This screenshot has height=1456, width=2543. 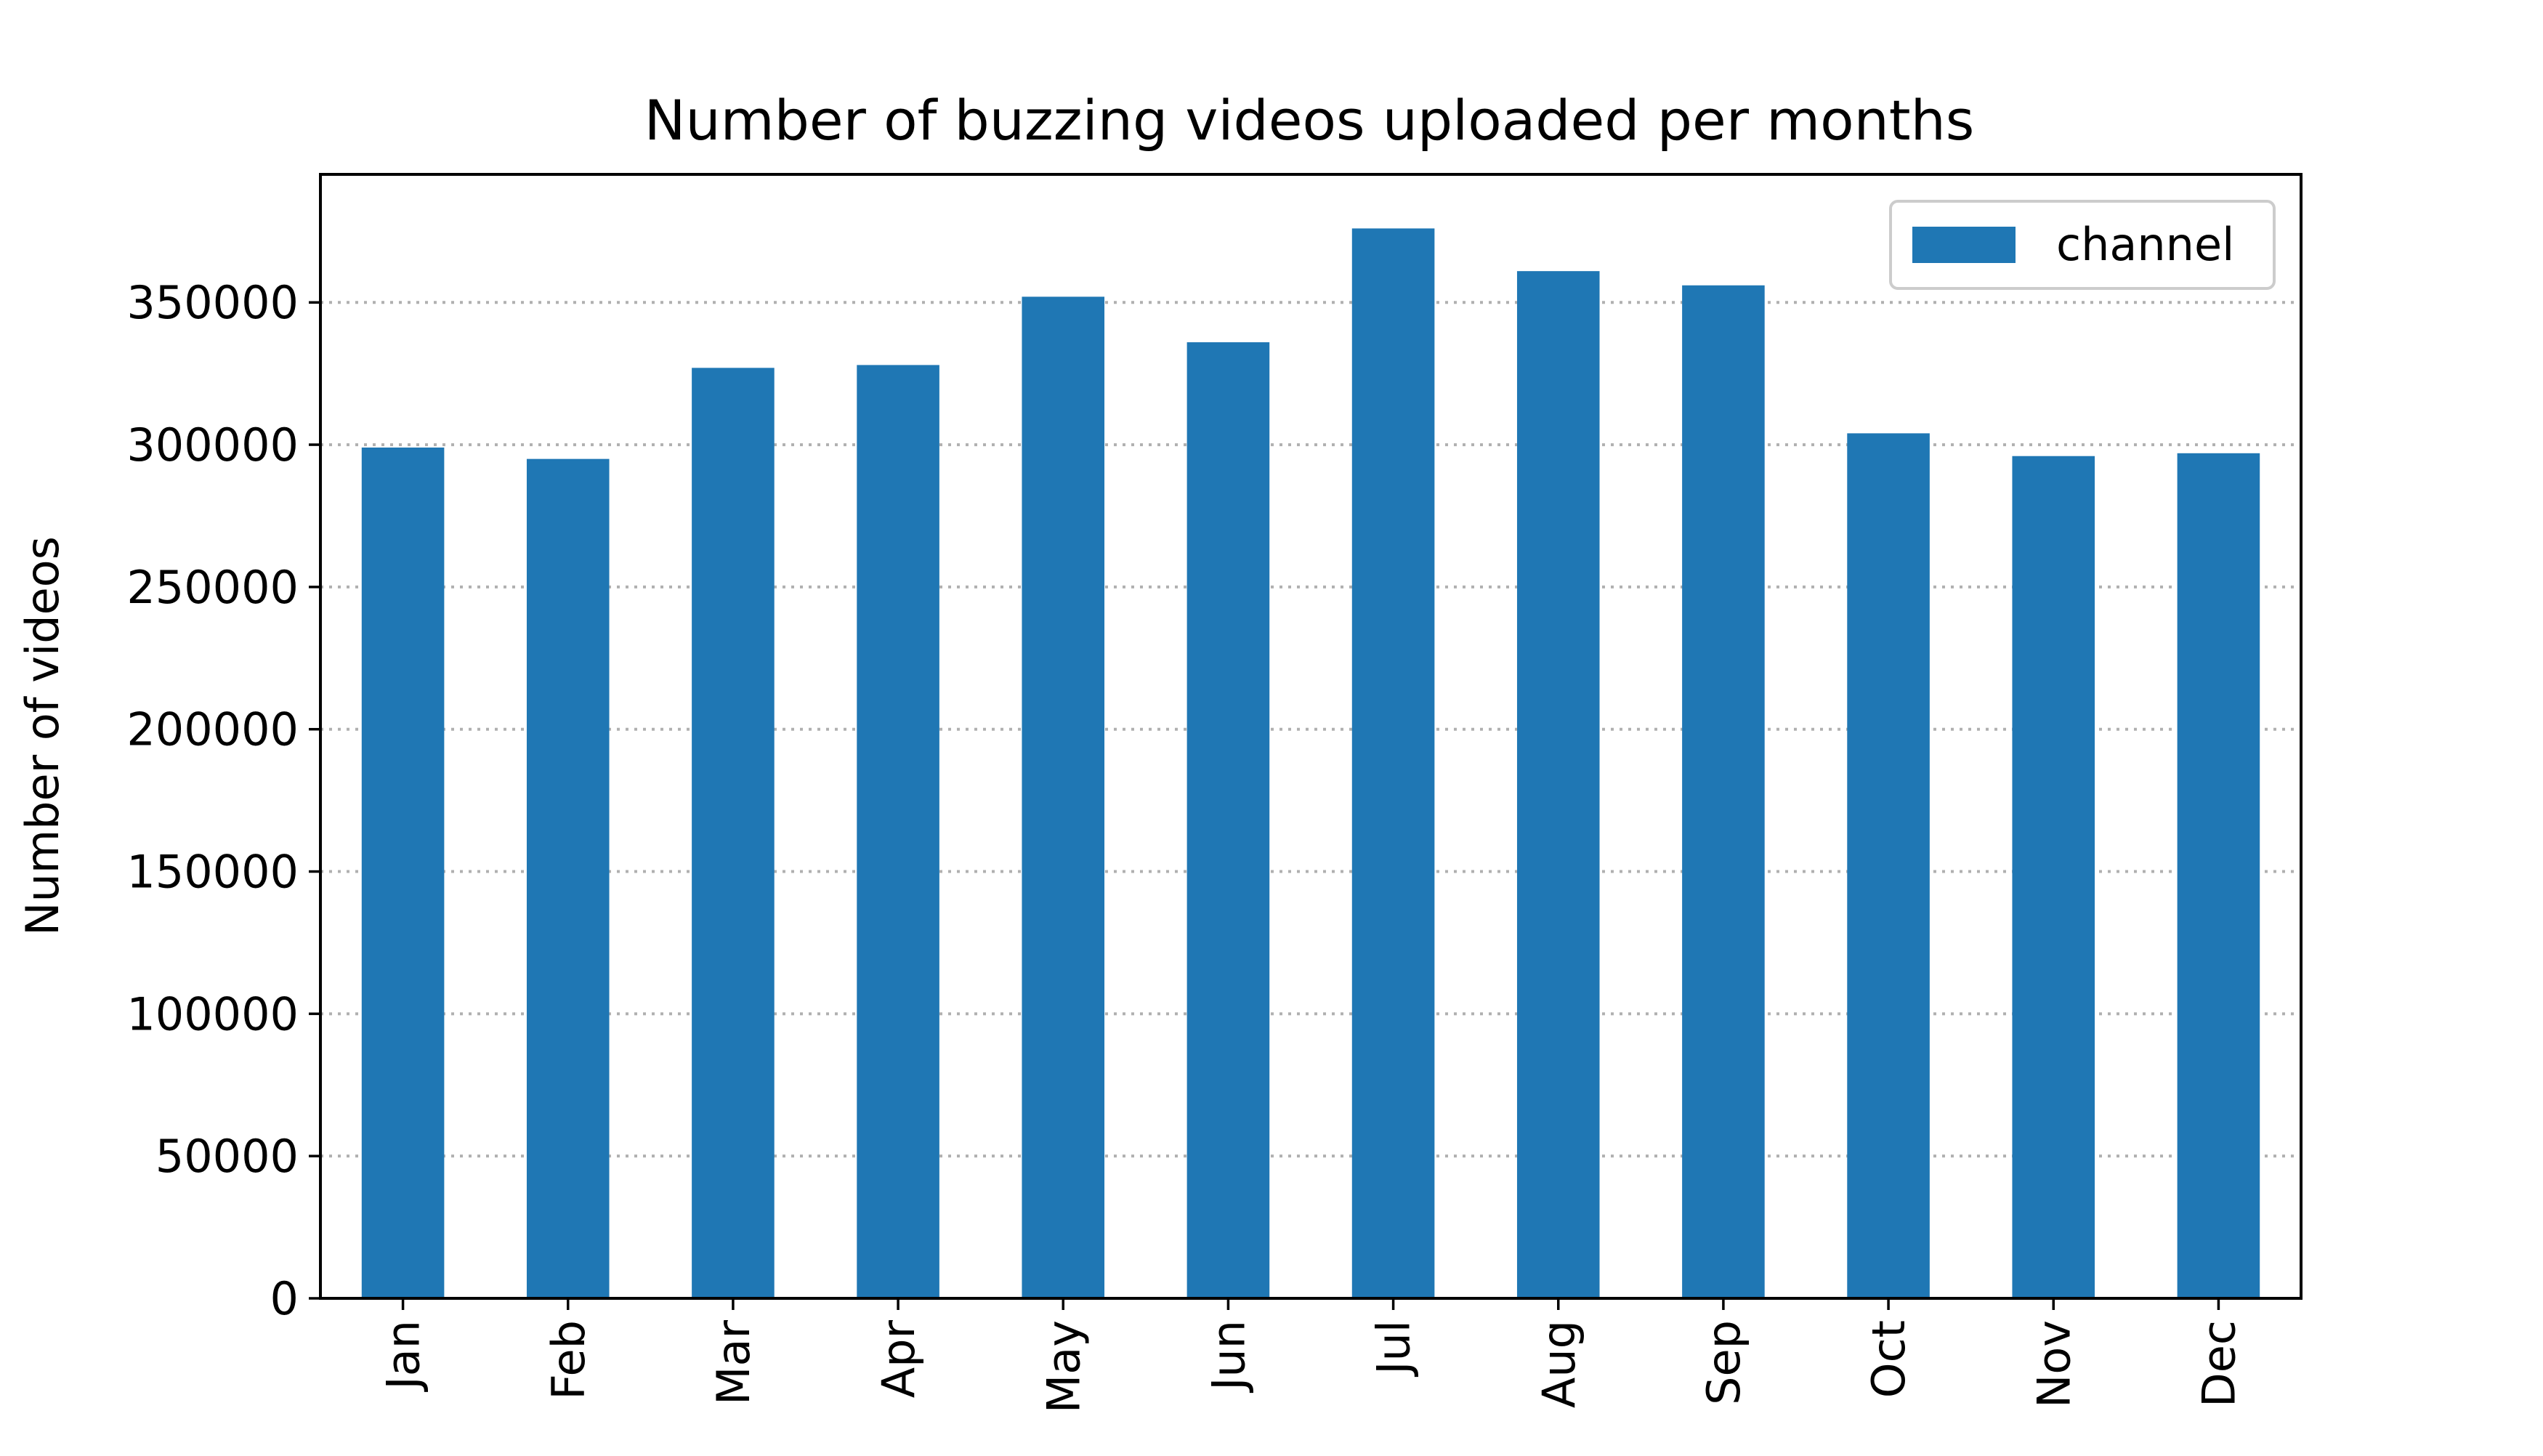 I want to click on bar-mar, so click(x=733, y=833).